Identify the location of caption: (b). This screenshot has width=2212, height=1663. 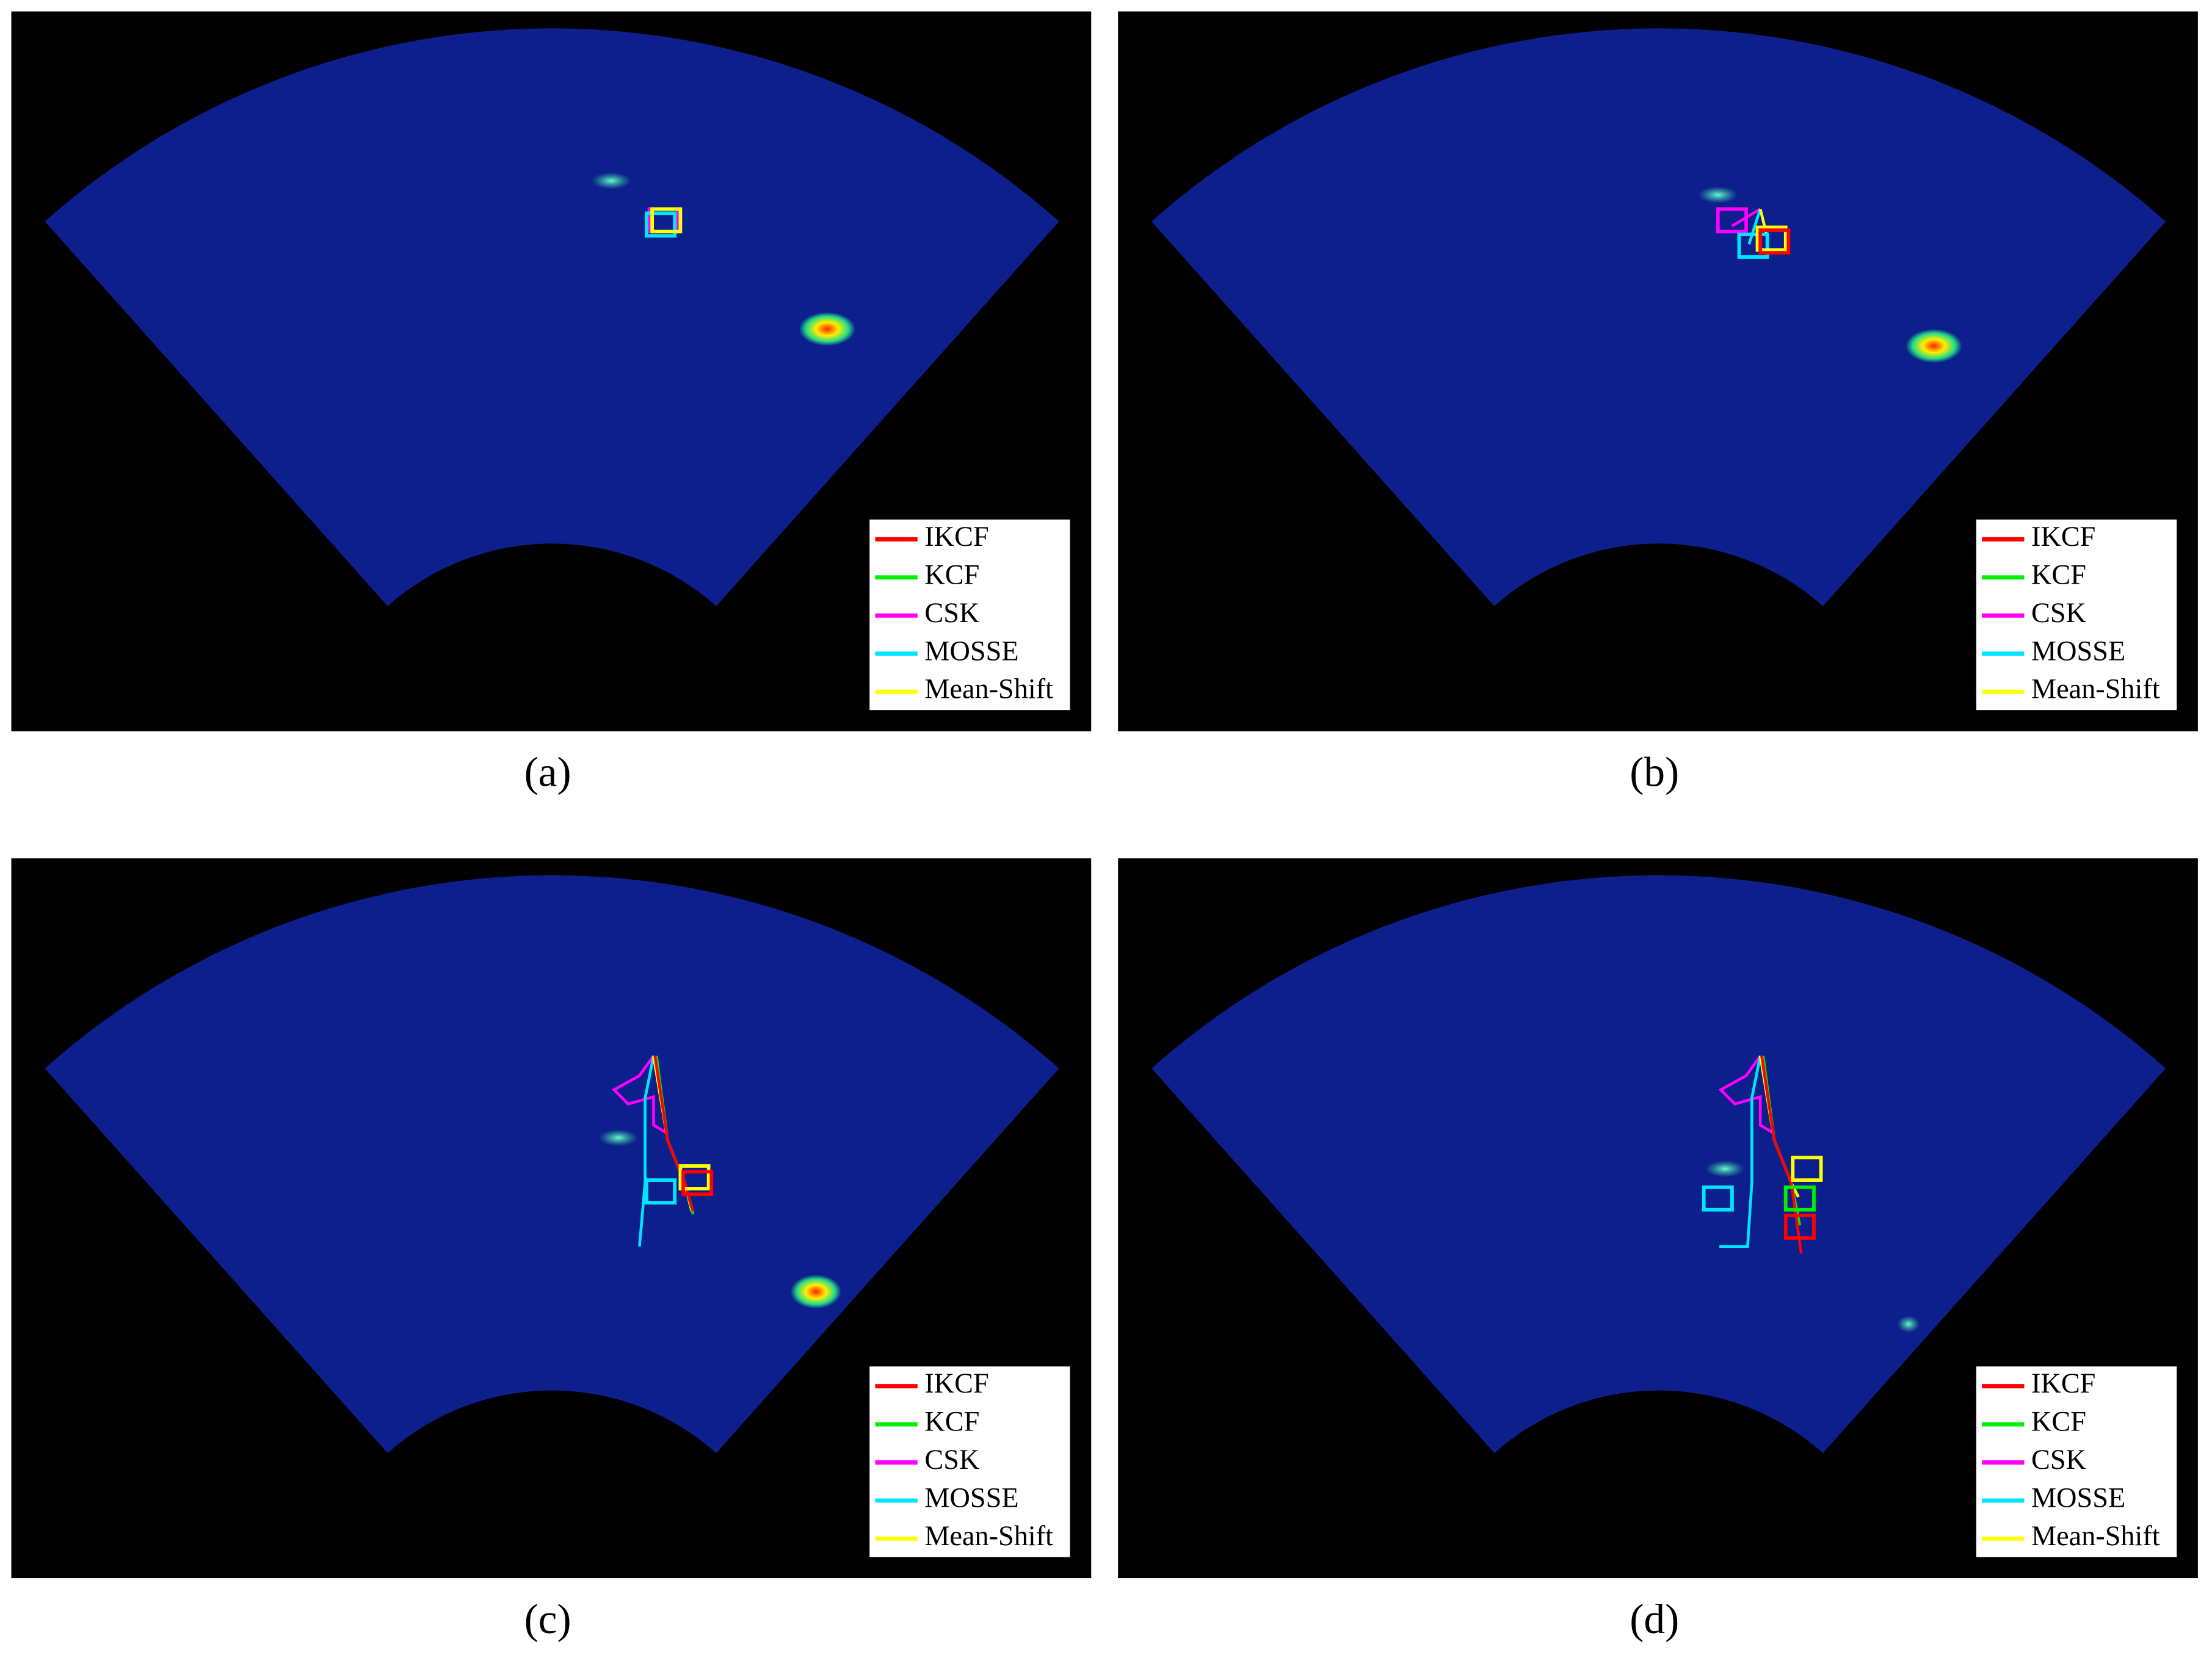
(1654, 772).